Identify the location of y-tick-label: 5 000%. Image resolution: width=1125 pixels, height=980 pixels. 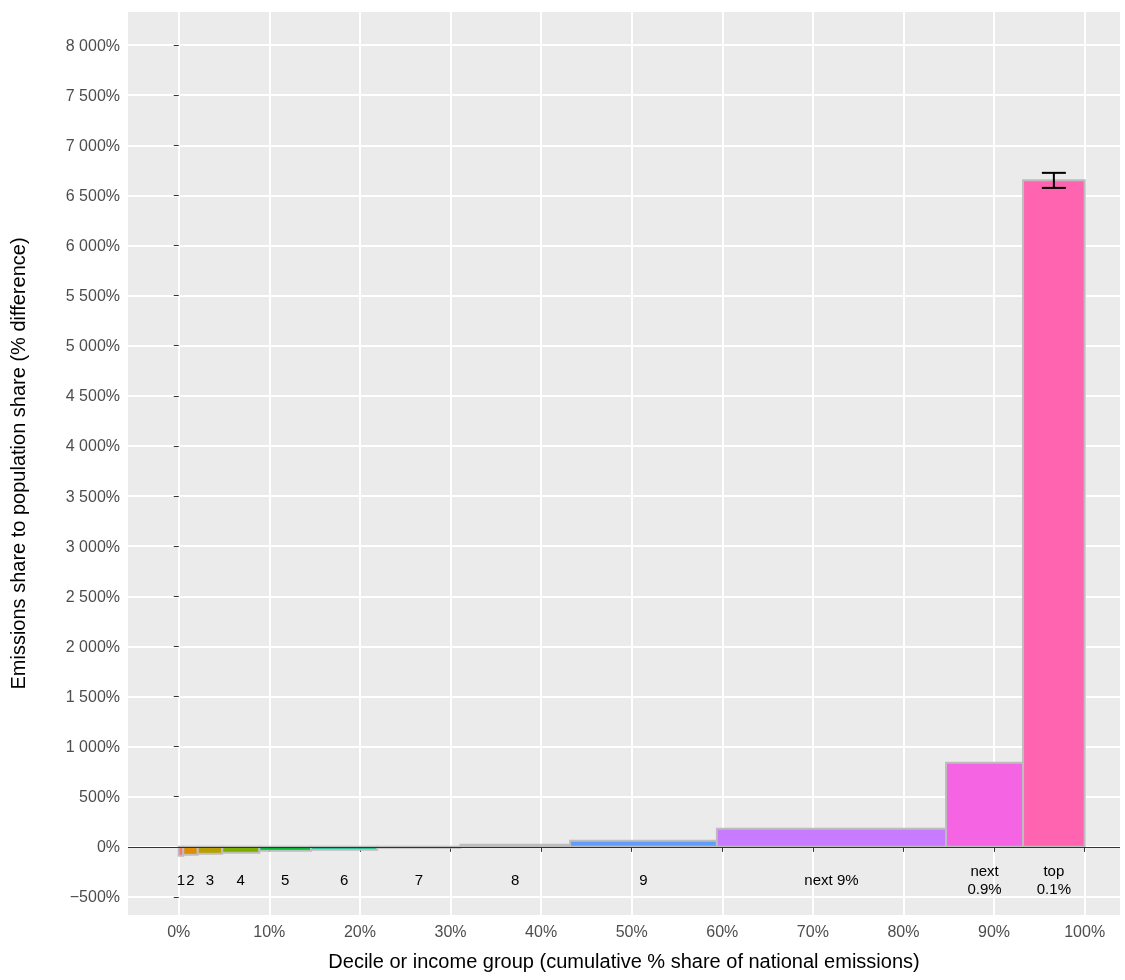
(92, 346).